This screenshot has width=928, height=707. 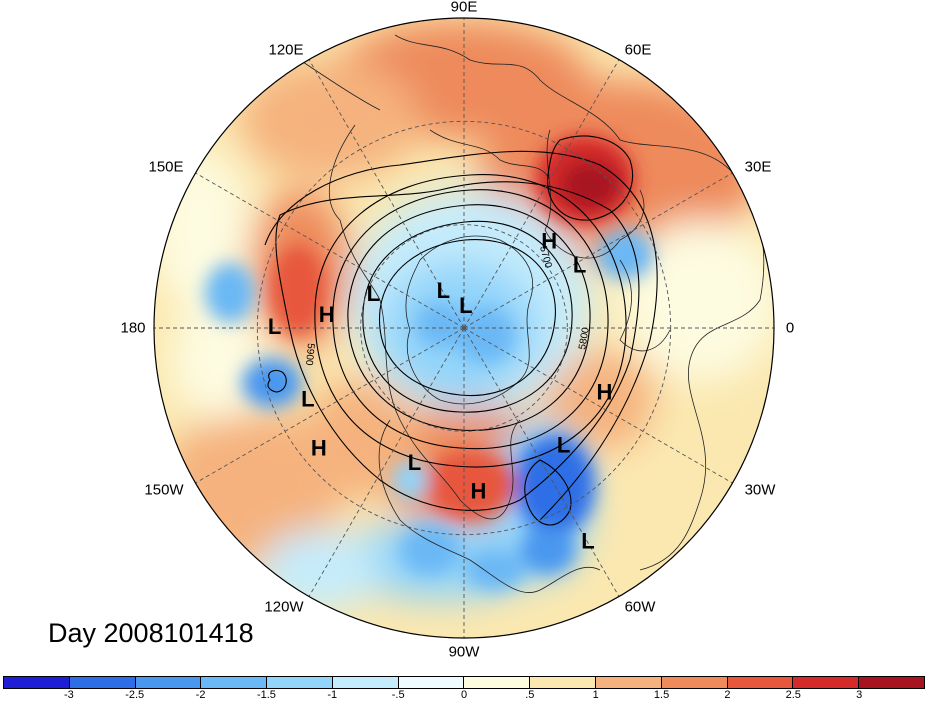 What do you see at coordinates (166, 167) in the screenshot?
I see `lon-label-150e: 150E` at bounding box center [166, 167].